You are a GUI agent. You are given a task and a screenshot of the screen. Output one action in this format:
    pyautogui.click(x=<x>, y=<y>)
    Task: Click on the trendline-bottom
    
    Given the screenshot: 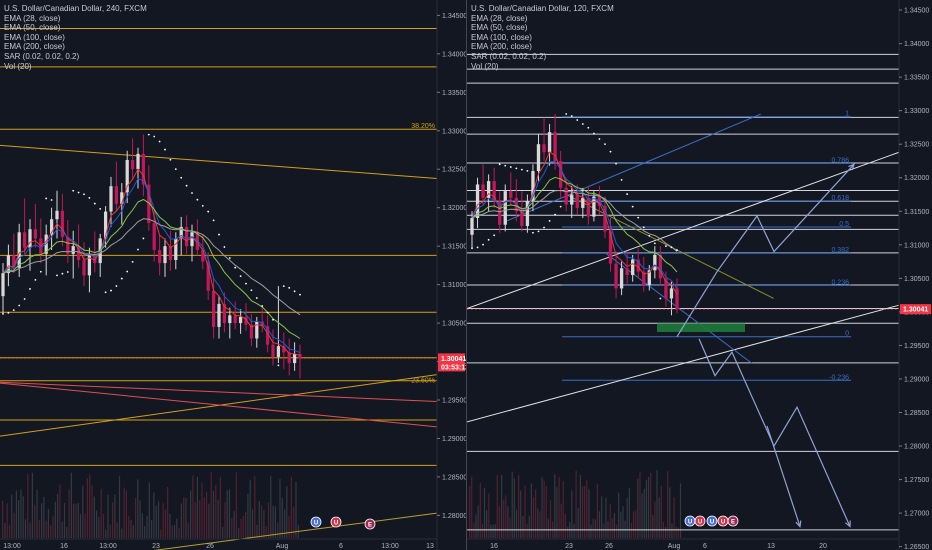 What is the action you would take?
    pyautogui.click(x=219, y=531)
    